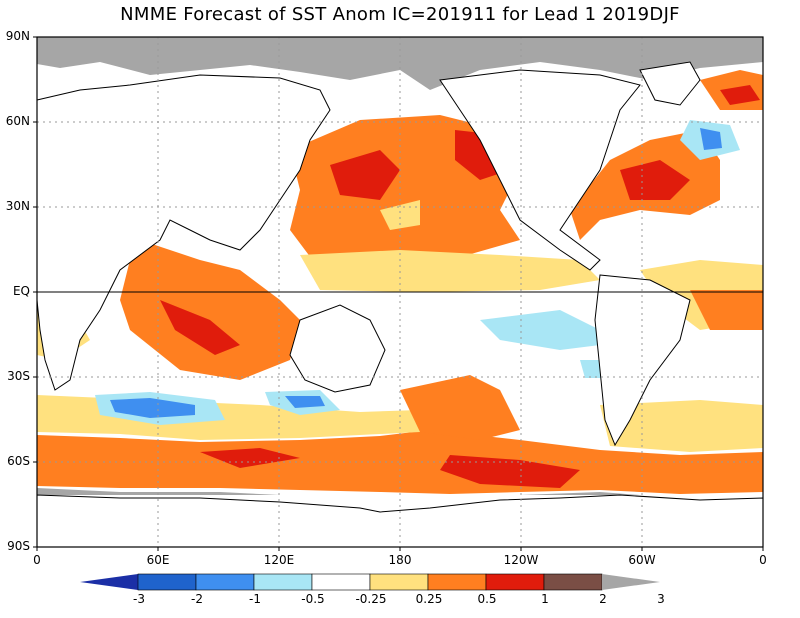 Image resolution: width=800 pixels, height=618 pixels. Describe the element at coordinates (603, 599) in the screenshot. I see `colorbar-label: 2` at that location.